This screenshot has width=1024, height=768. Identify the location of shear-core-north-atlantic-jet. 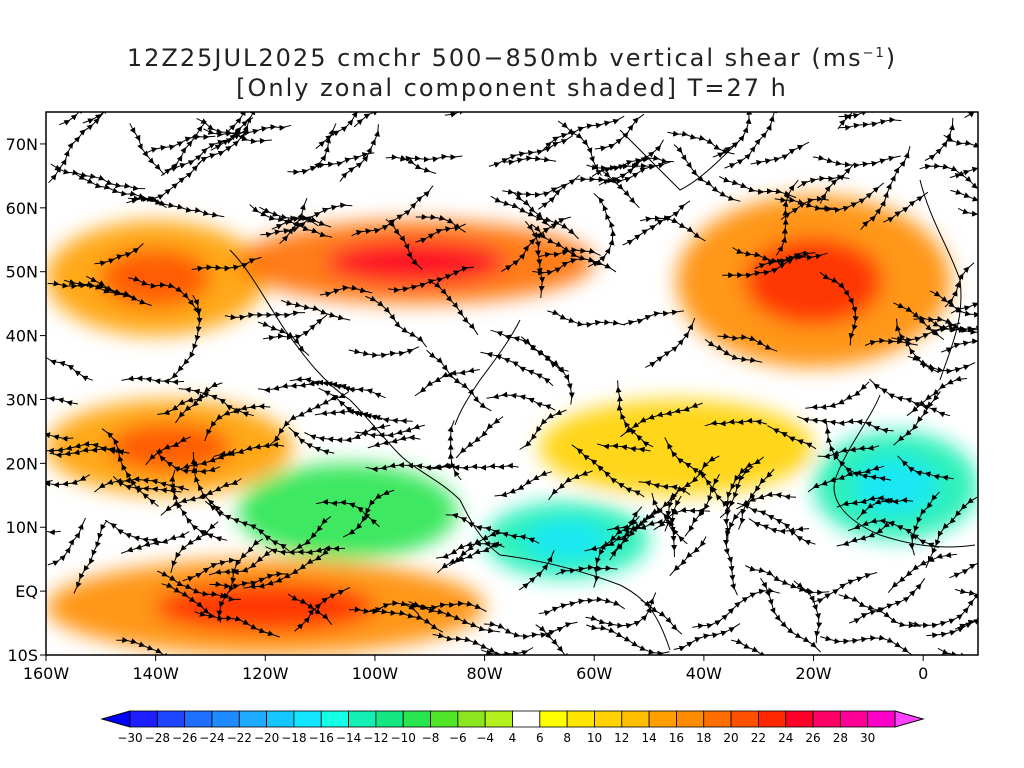
(814, 281).